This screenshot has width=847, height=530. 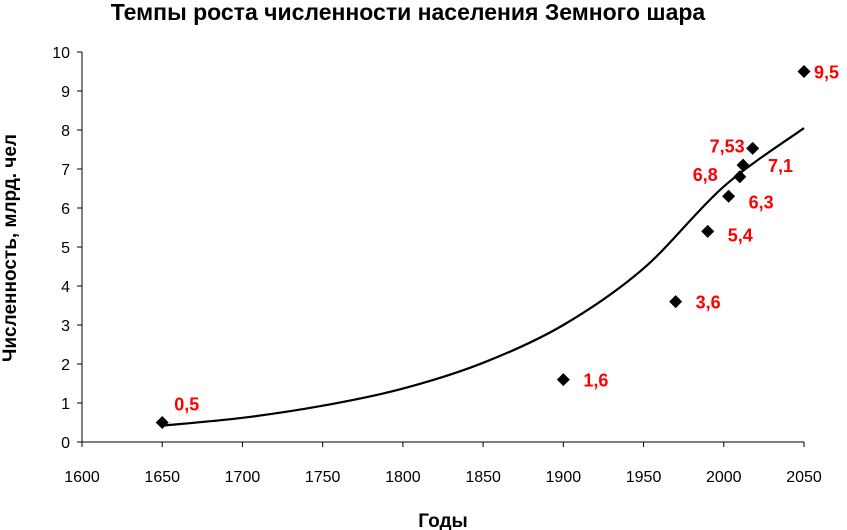 I want to click on y-tick-label: 10, so click(x=61, y=53).